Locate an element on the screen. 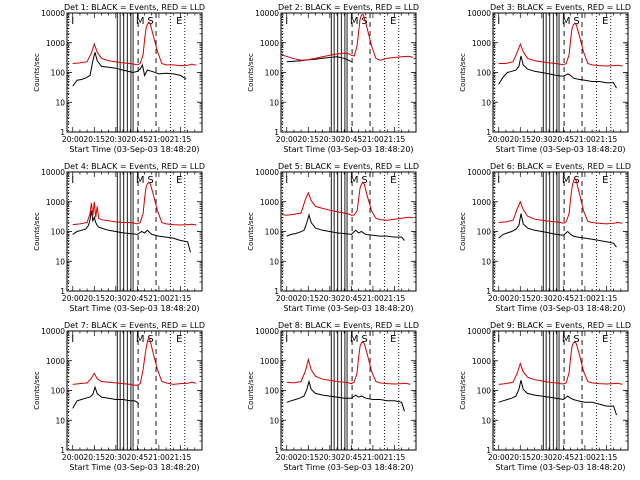 The height and width of the screenshot is (480, 640). x-tick-label: 20:45 is located at coordinates (564, 139).